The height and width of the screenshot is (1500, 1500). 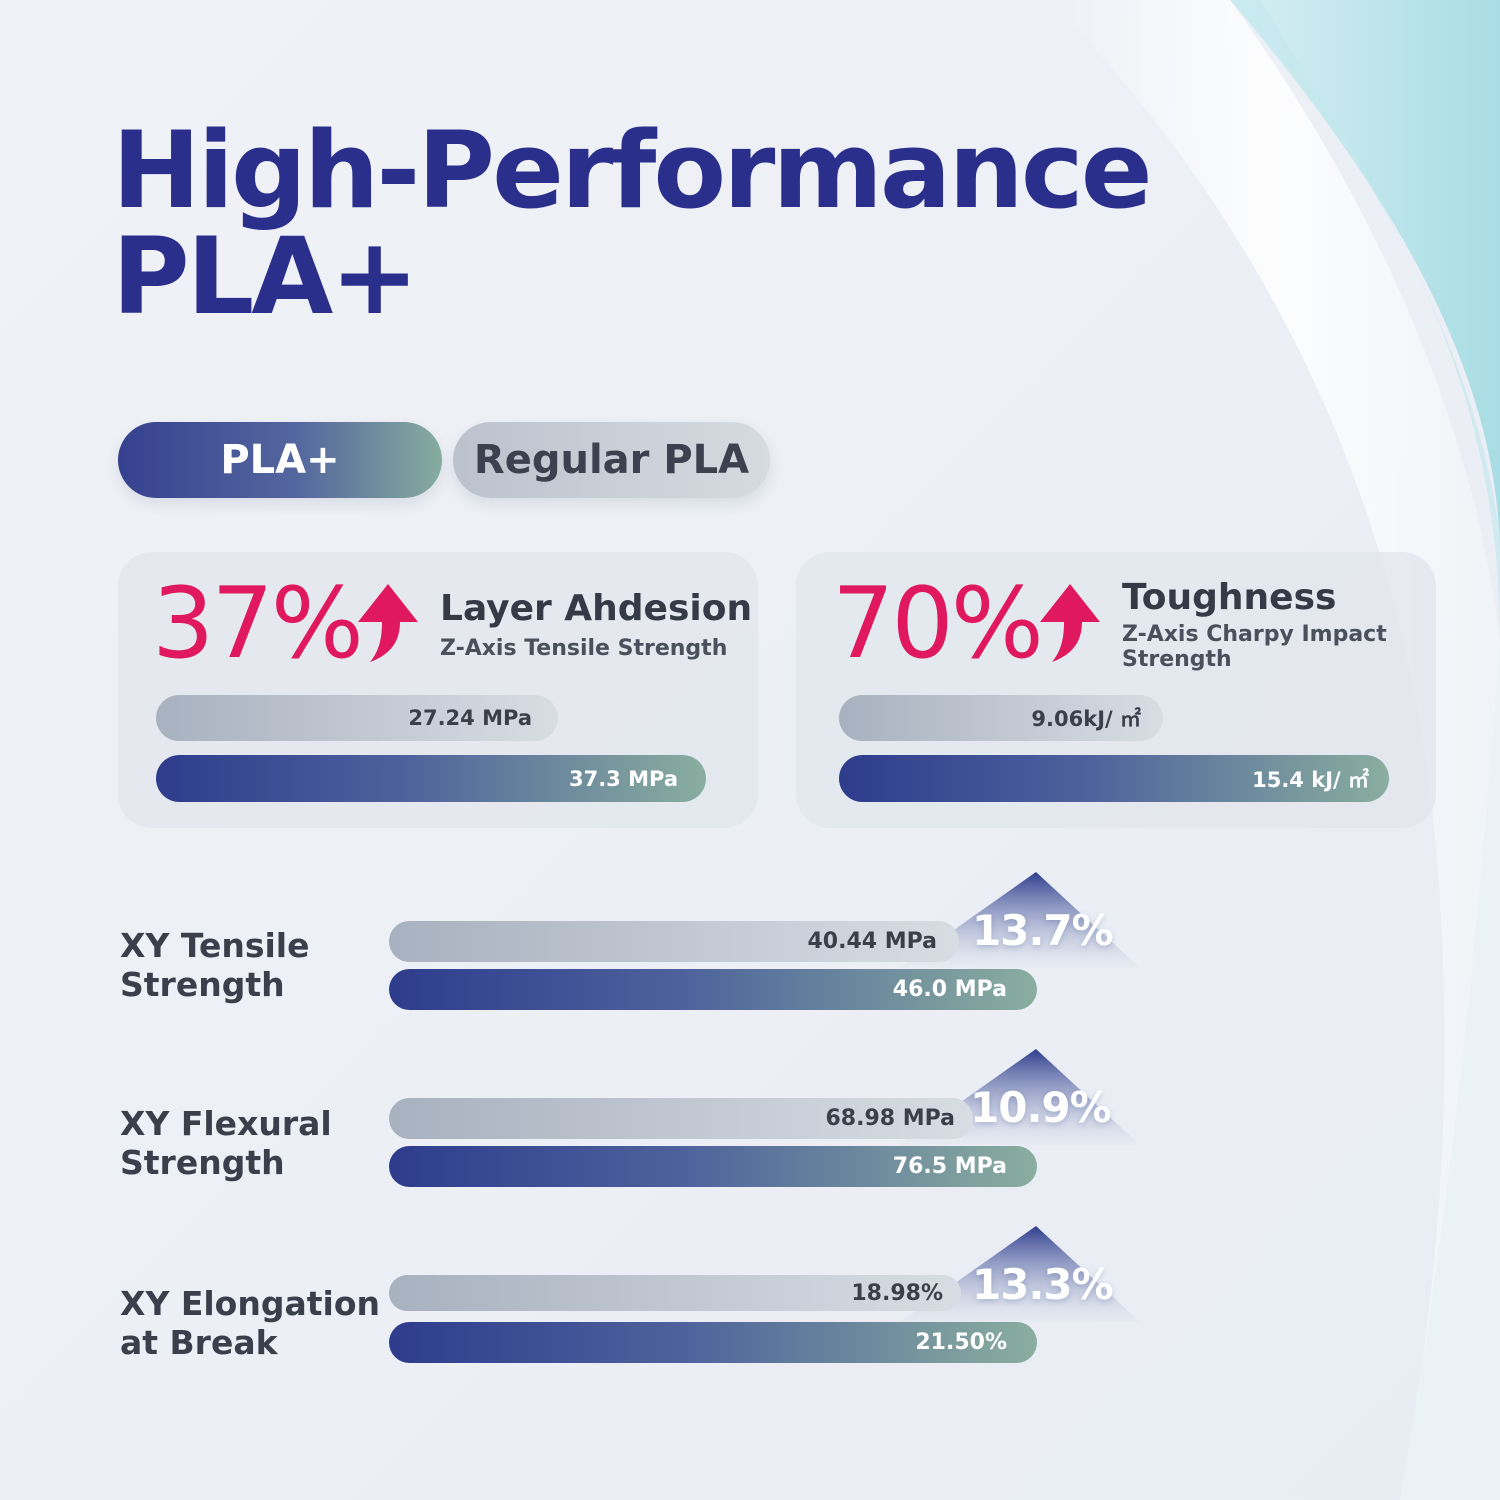 I want to click on title-line-1: High-Performance, so click(x=632, y=170).